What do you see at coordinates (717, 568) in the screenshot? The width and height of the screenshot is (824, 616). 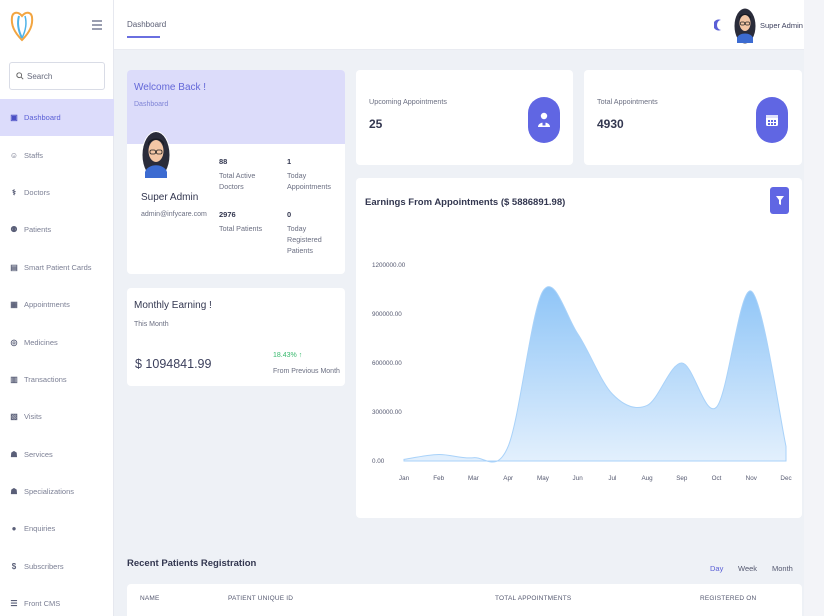 I see `range-day-tab: Day` at bounding box center [717, 568].